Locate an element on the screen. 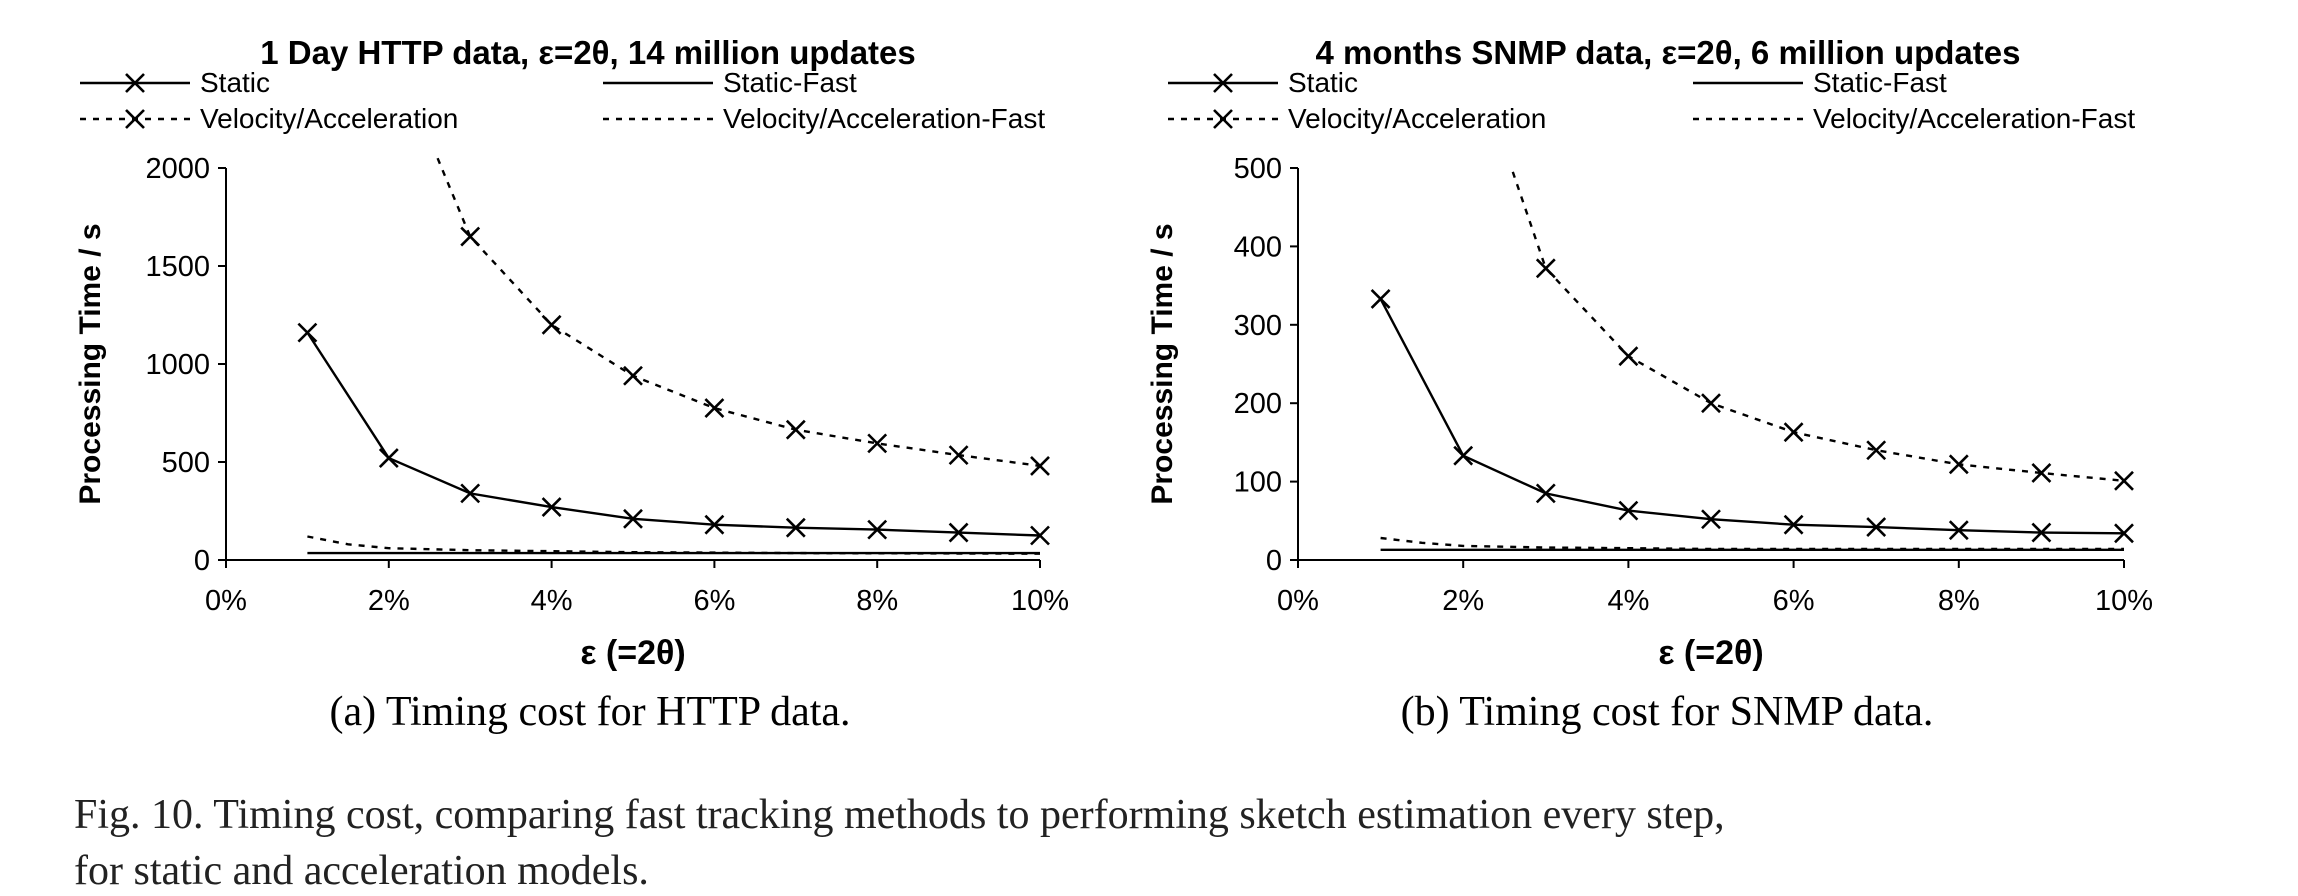 The height and width of the screenshot is (896, 2298). chart-1-legend-velocity-acceleration: Velocity/Acceleration is located at coordinates (269, 118).